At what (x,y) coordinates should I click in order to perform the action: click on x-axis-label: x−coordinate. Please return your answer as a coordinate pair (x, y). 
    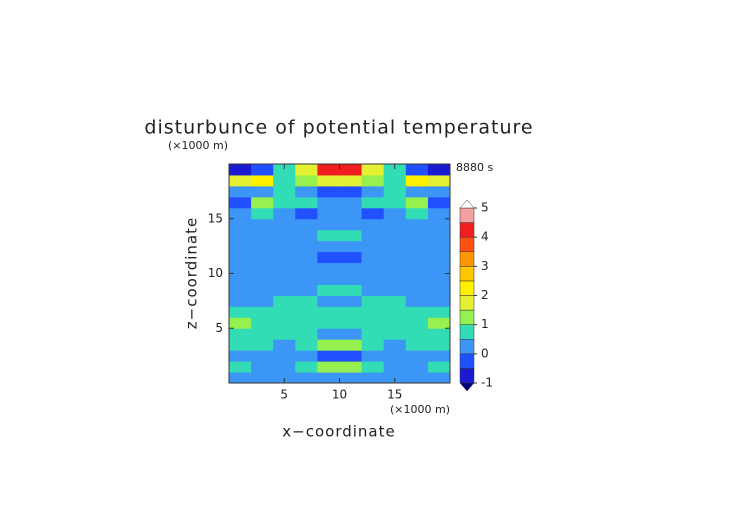
    Looking at the image, I should click on (338, 432).